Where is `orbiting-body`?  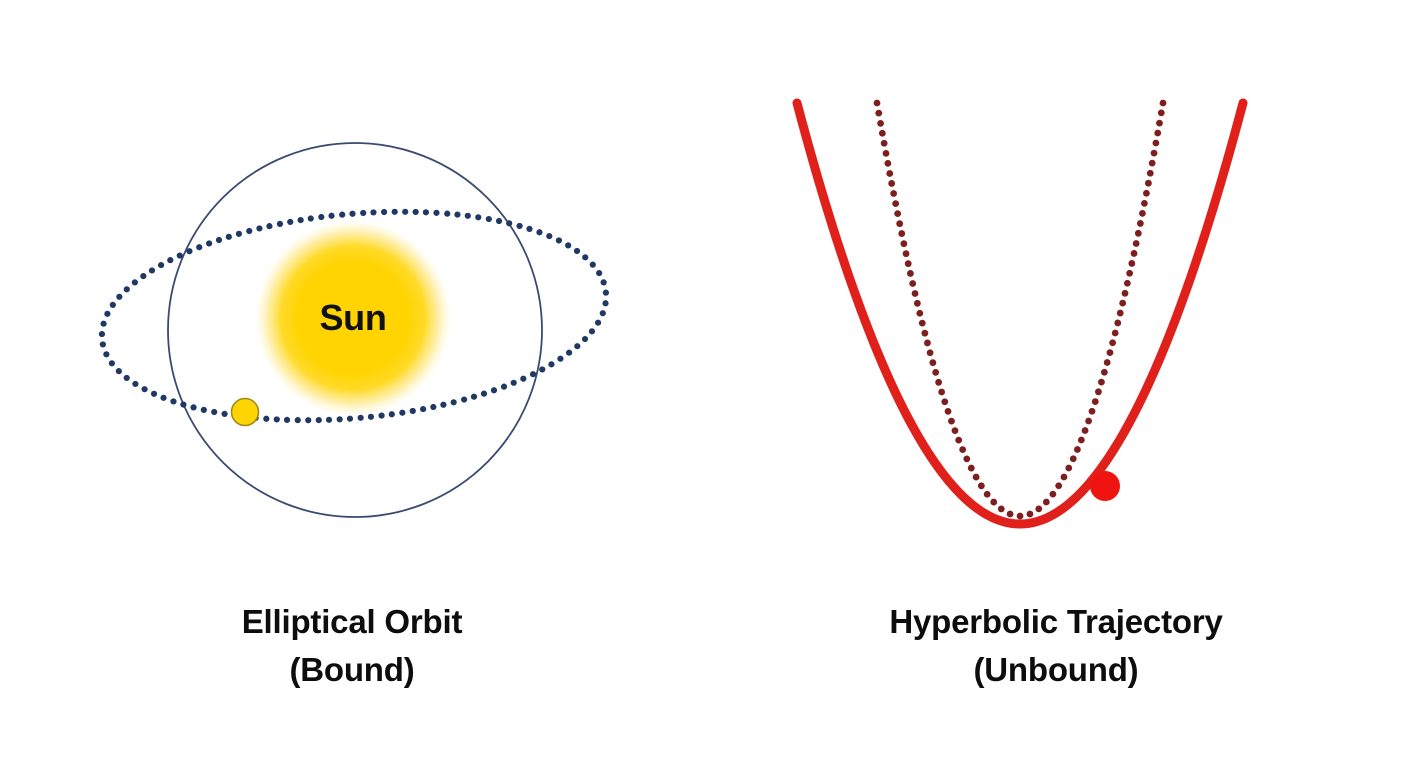 orbiting-body is located at coordinates (245, 412).